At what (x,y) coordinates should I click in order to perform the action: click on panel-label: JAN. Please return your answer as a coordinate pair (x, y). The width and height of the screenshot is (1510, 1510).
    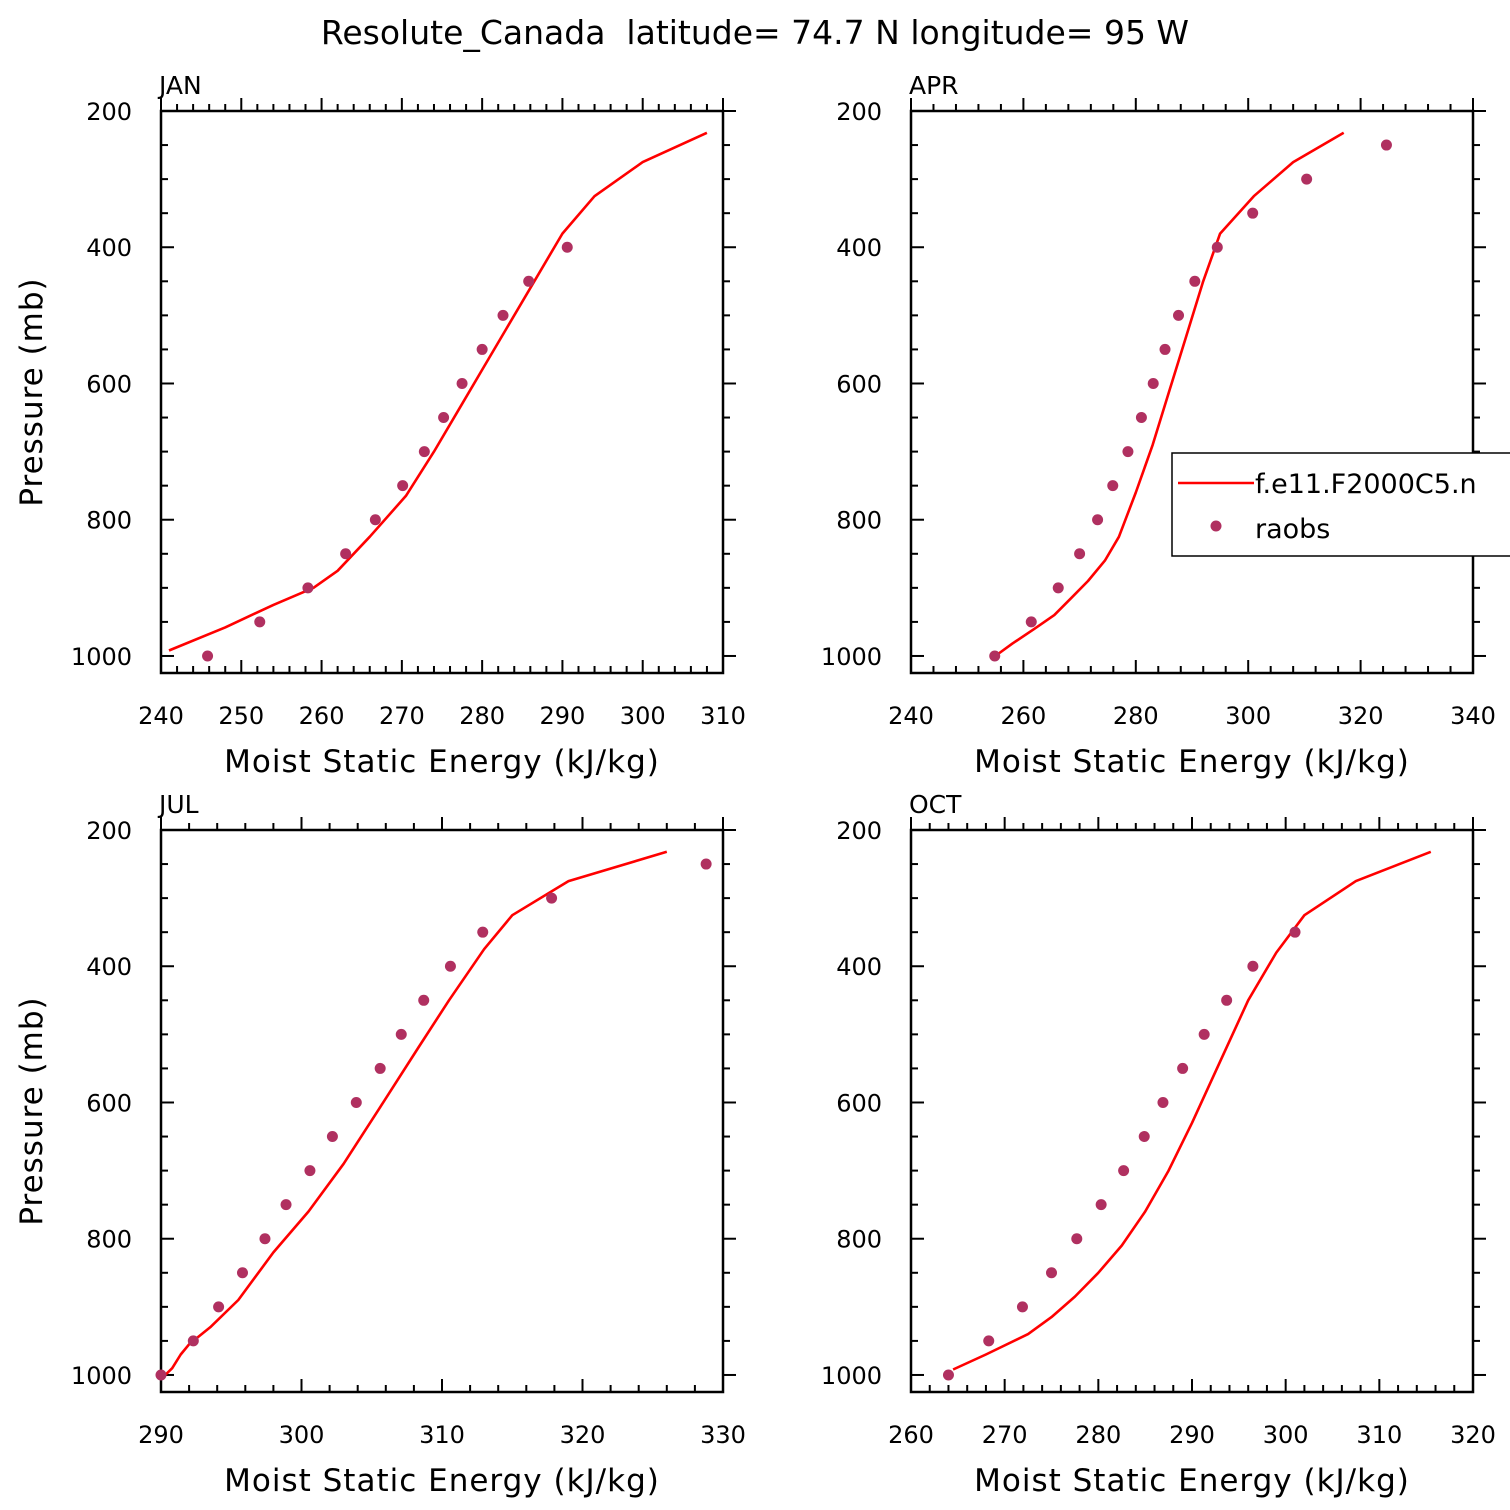
    Looking at the image, I should click on (179, 85).